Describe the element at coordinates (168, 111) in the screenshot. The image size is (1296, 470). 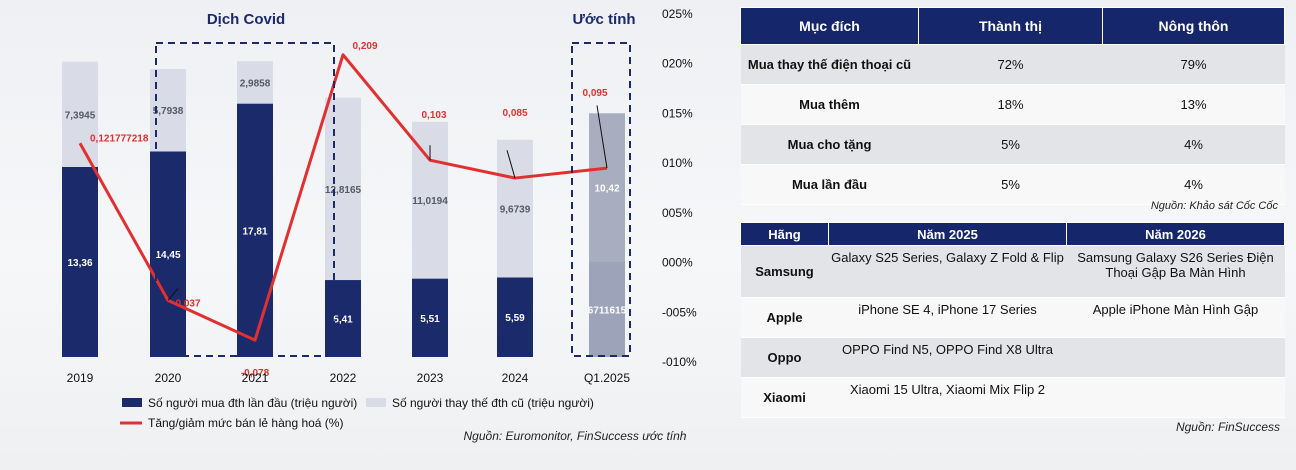
I see `bar-label-replacement: 5,7938` at that location.